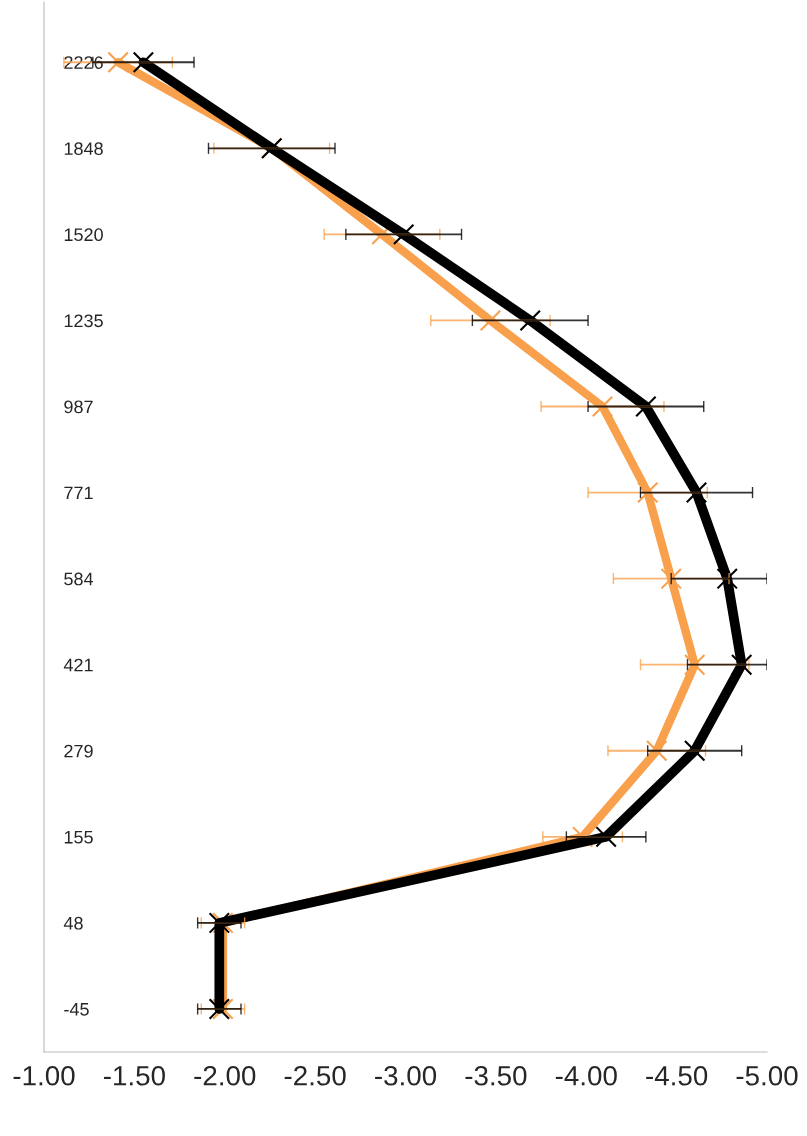 This screenshot has height=1136, width=807. Describe the element at coordinates (134, 1075) in the screenshot. I see `x-tick-label: -1.50` at that location.